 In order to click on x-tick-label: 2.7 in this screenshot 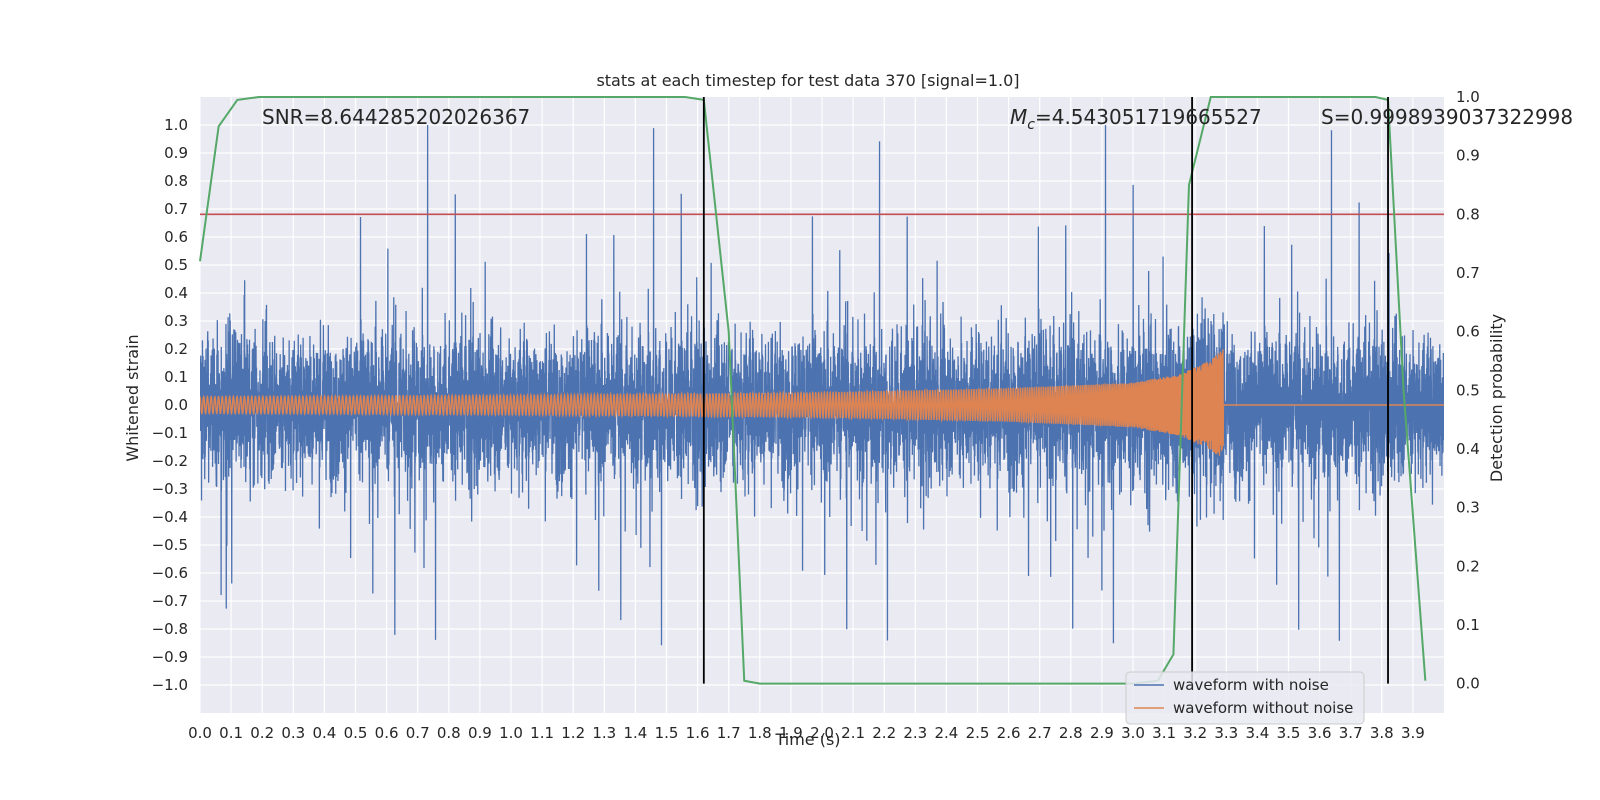, I will do `click(1040, 733)`.